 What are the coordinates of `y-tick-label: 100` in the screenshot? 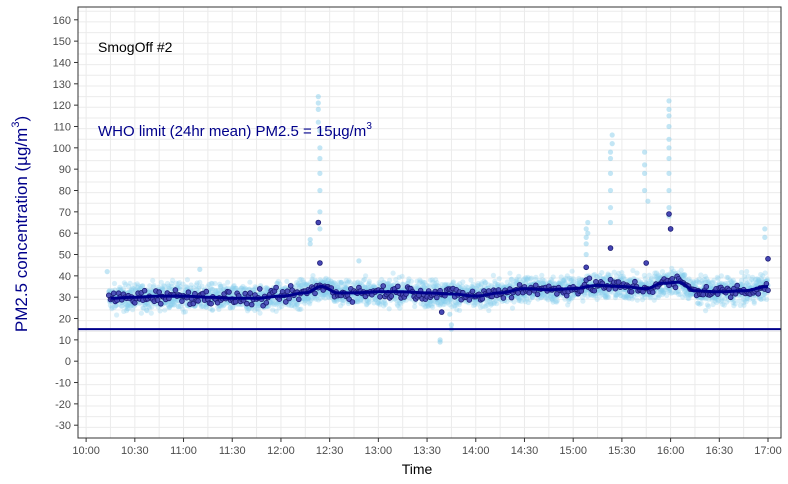 It's located at (62, 149).